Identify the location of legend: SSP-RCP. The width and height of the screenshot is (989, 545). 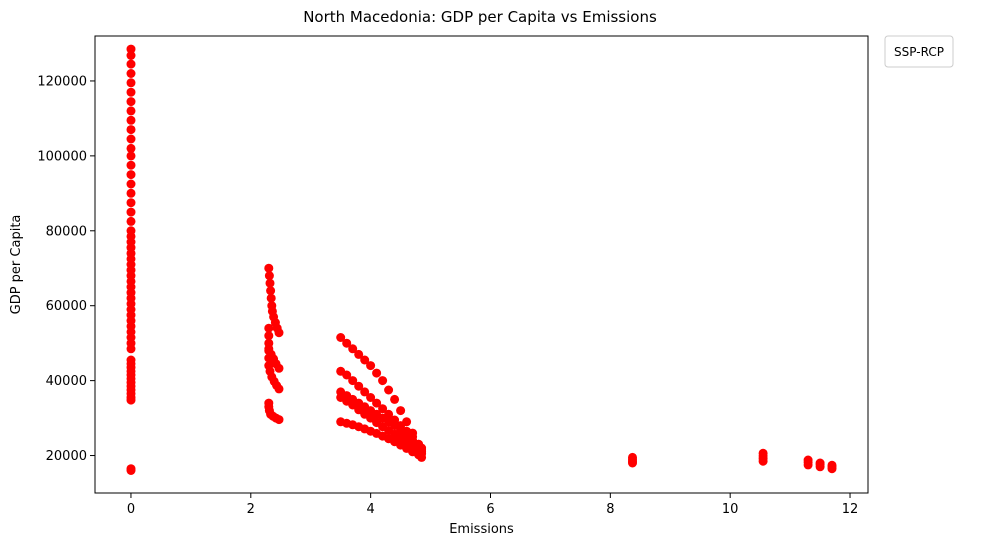
(919, 51).